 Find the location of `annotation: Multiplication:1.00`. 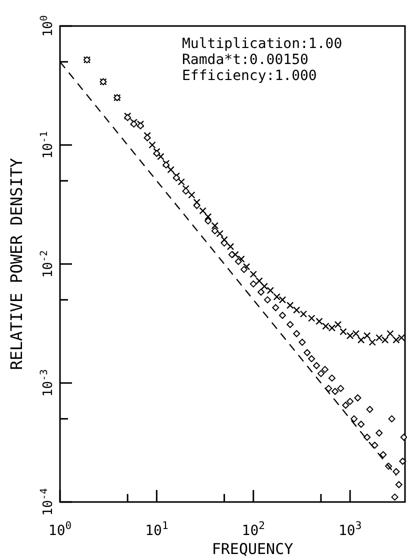

annotation: Multiplication:1.00 is located at coordinates (262, 44).